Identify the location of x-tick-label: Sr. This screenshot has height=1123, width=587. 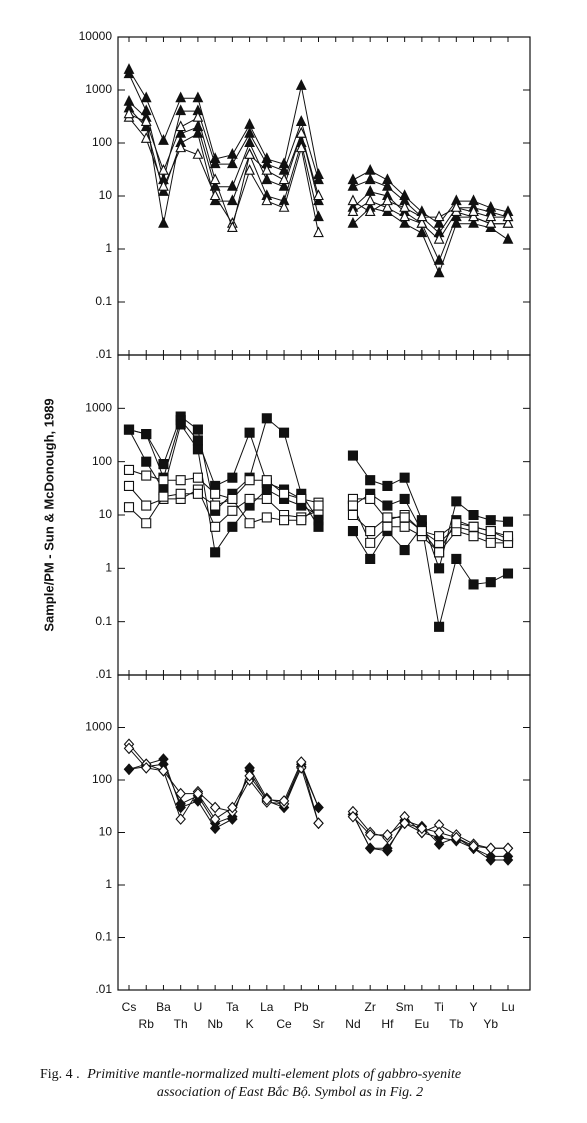
(319, 1024).